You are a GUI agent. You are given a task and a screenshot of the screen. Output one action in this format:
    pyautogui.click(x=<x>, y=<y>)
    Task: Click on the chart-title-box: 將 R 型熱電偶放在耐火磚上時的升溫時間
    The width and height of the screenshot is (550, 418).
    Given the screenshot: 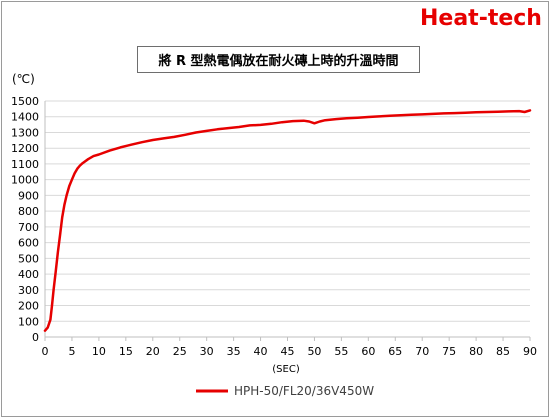 What is the action you would take?
    pyautogui.click(x=278, y=59)
    